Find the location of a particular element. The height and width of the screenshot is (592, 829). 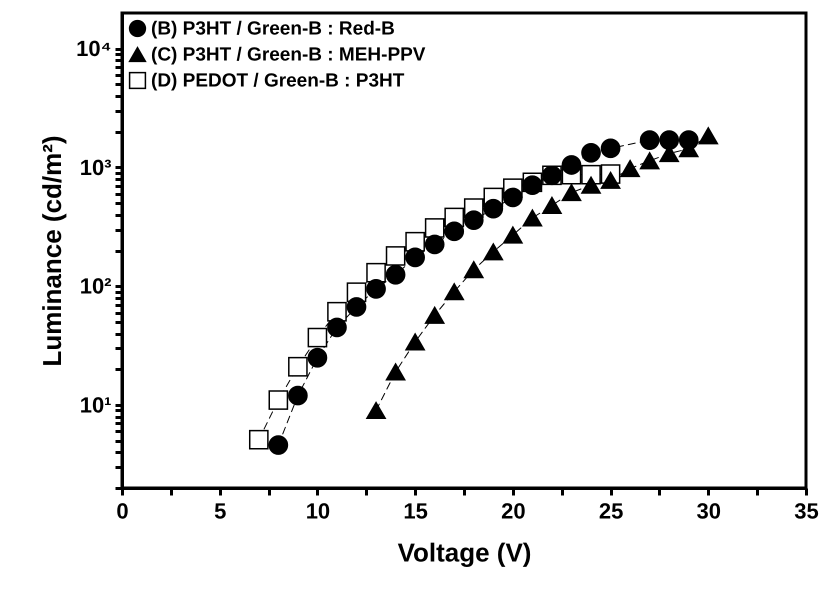

x-tick-label: 35 is located at coordinates (806, 511).